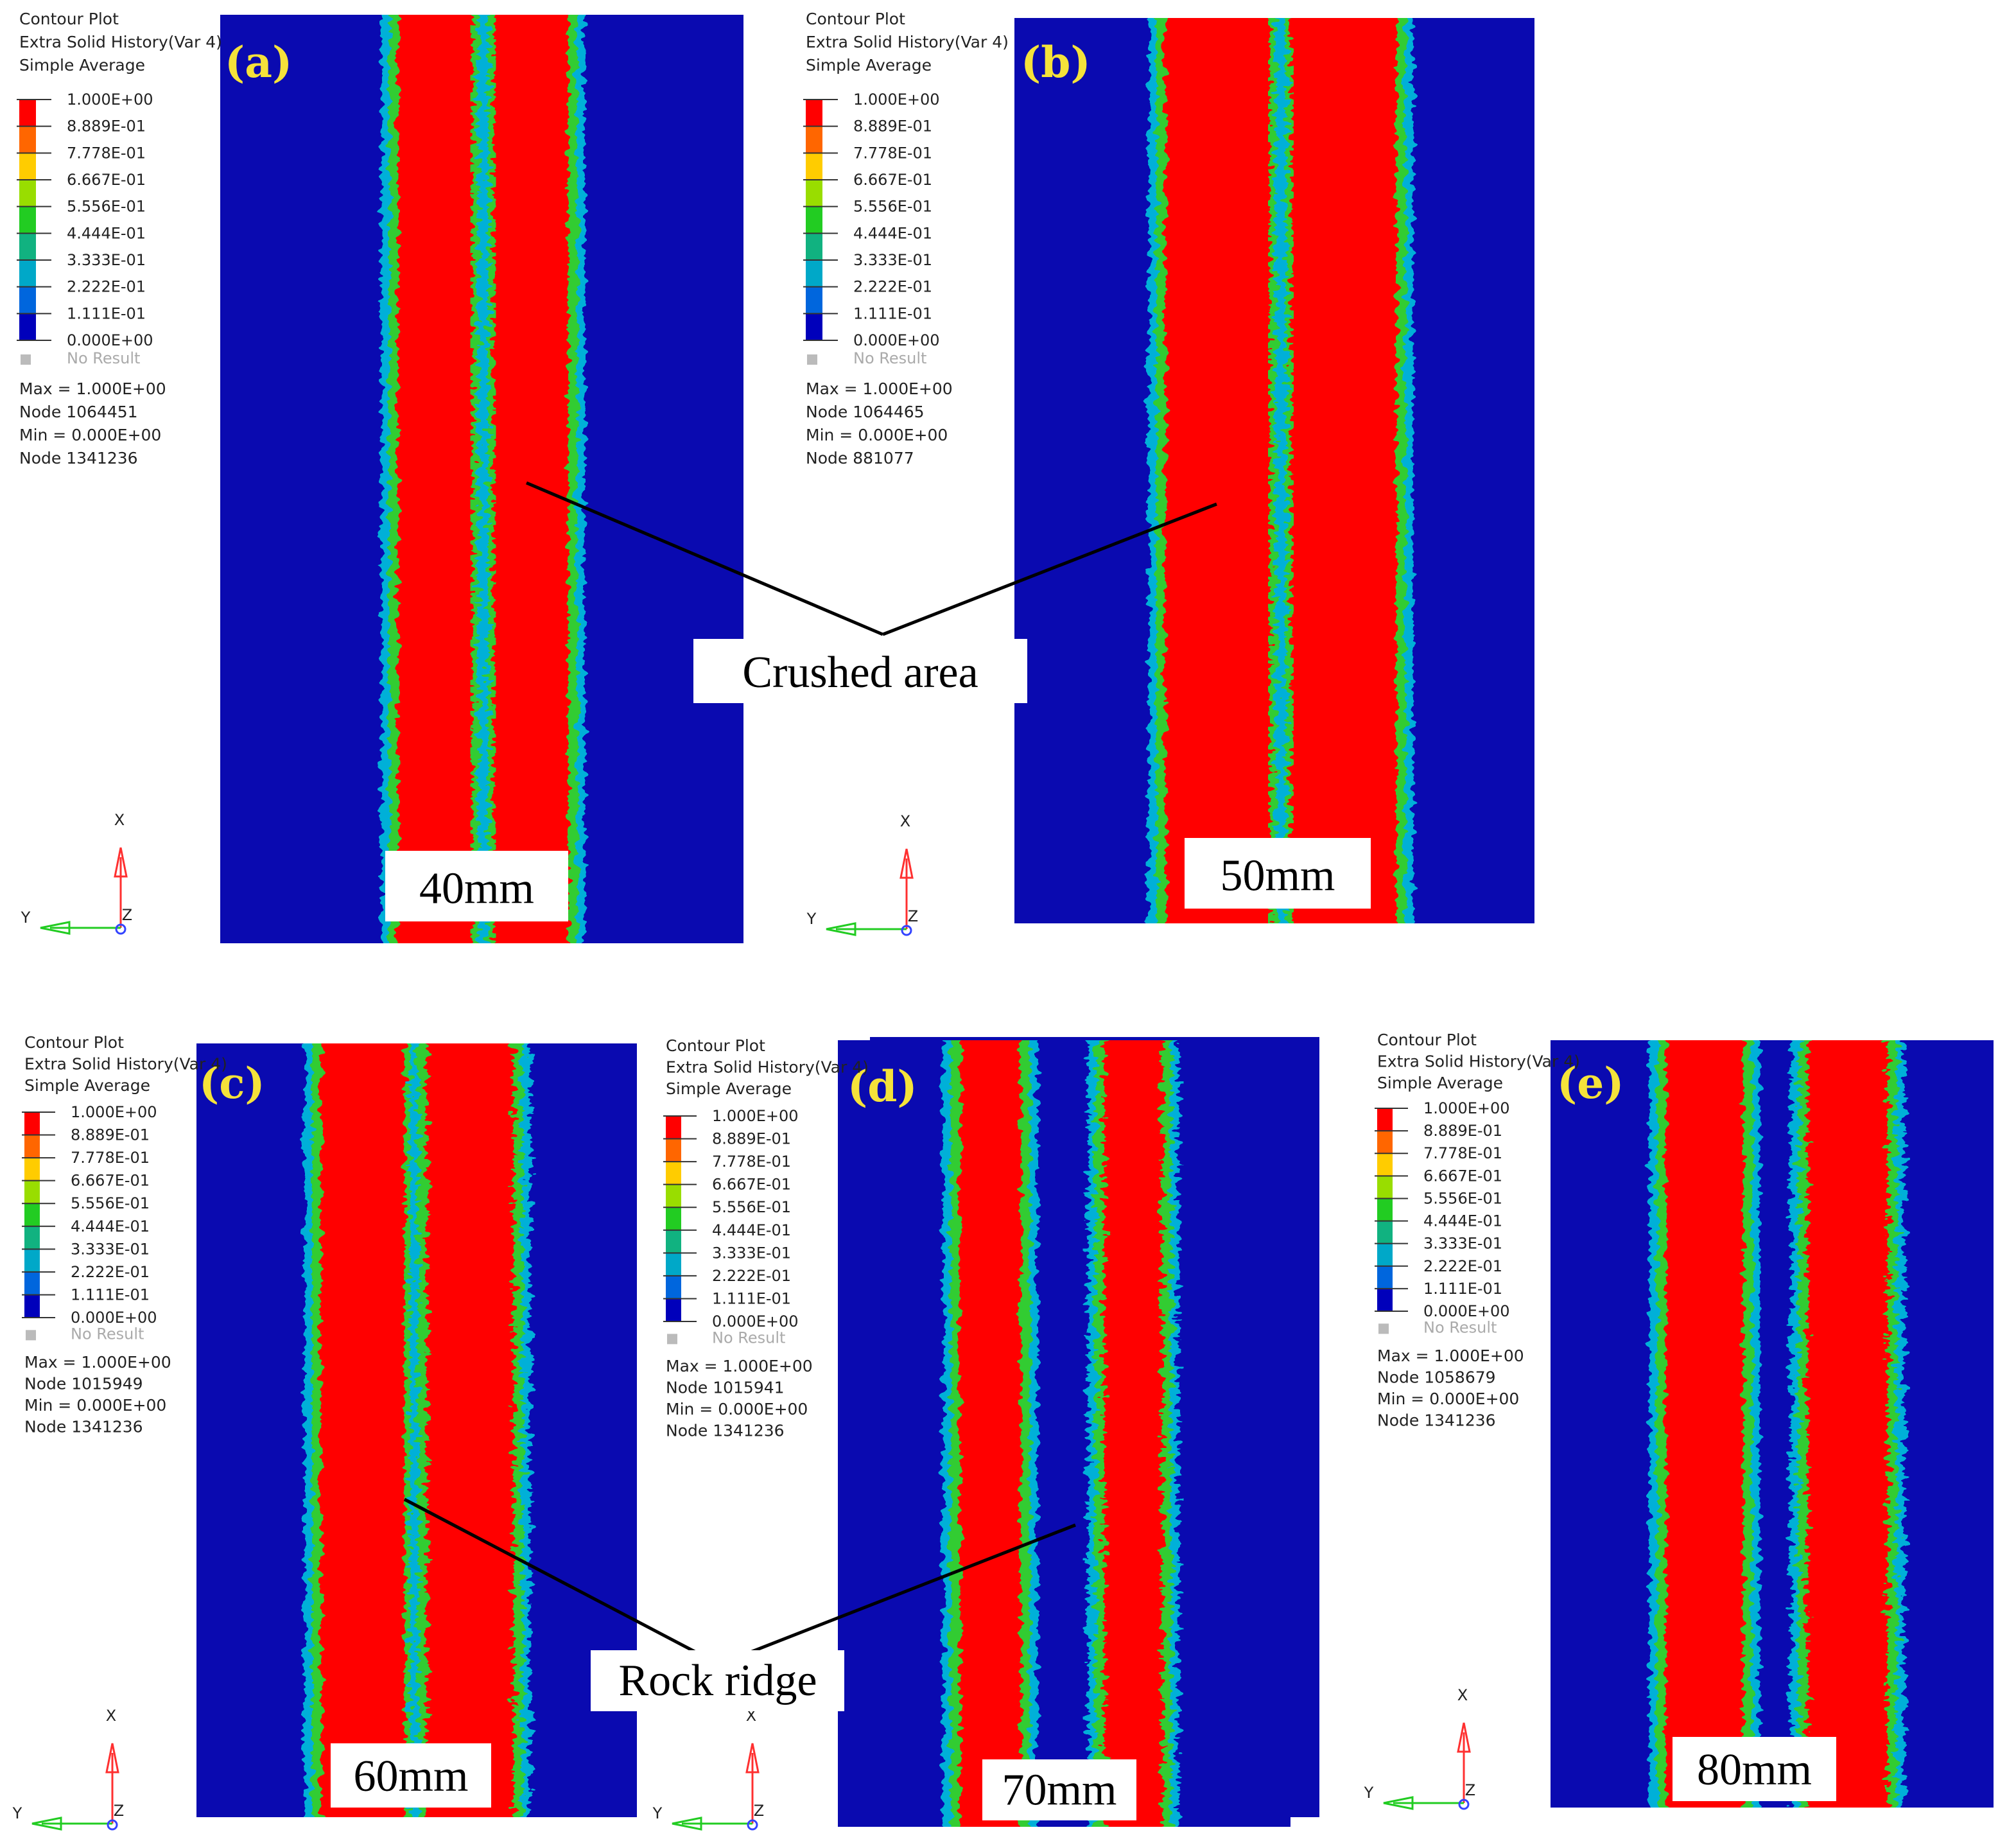  What do you see at coordinates (860, 458) in the screenshot?
I see `min-node: Node 881077` at bounding box center [860, 458].